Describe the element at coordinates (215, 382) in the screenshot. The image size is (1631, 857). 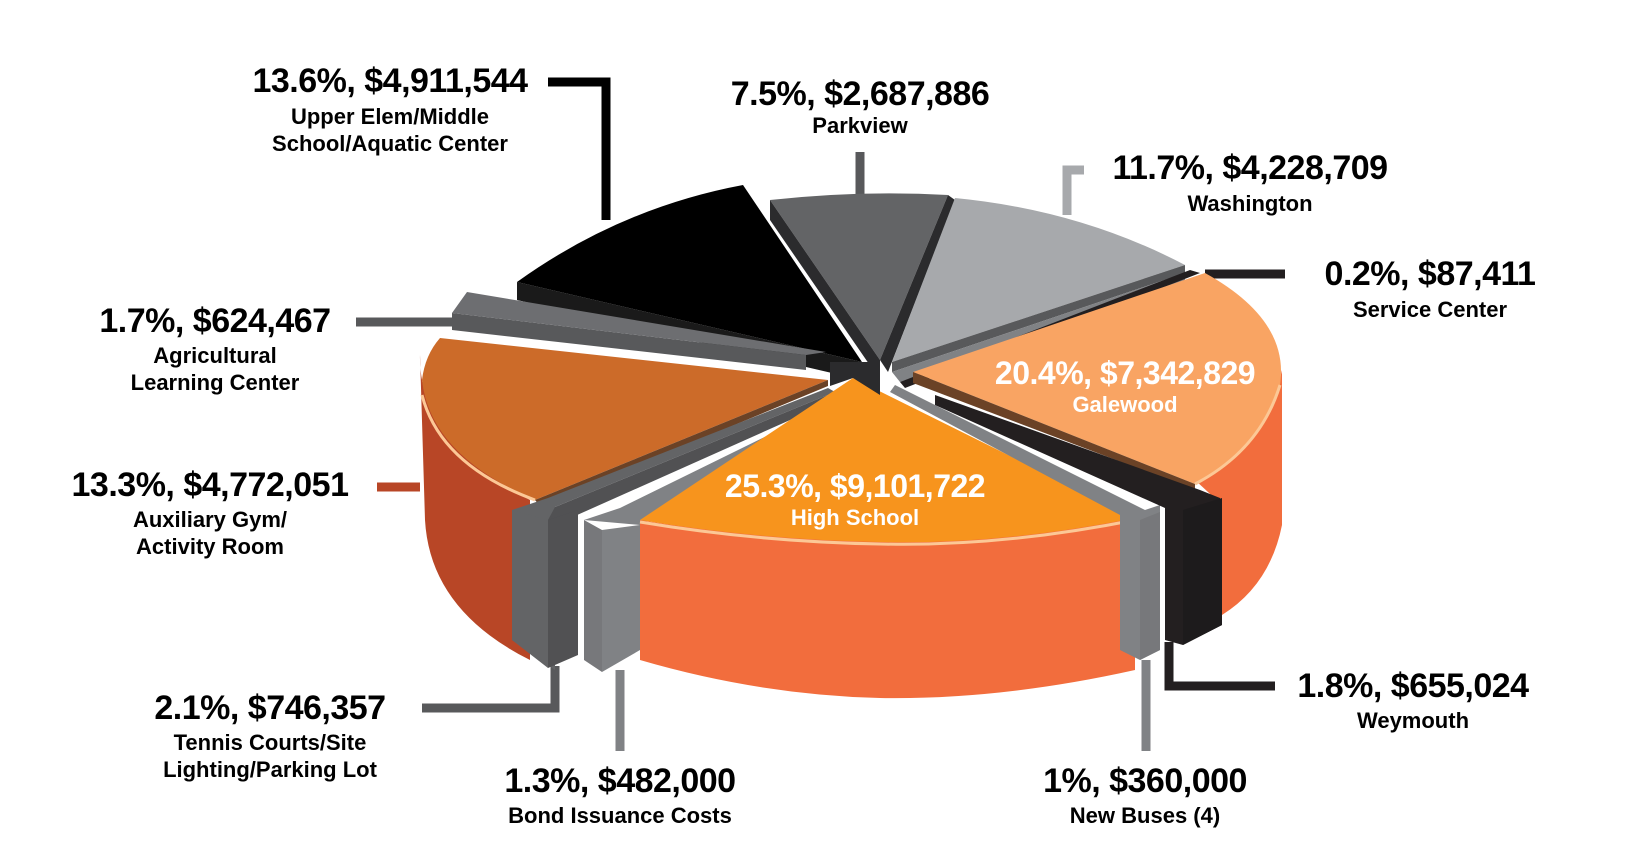
I see `label-name: Learning Center` at that location.